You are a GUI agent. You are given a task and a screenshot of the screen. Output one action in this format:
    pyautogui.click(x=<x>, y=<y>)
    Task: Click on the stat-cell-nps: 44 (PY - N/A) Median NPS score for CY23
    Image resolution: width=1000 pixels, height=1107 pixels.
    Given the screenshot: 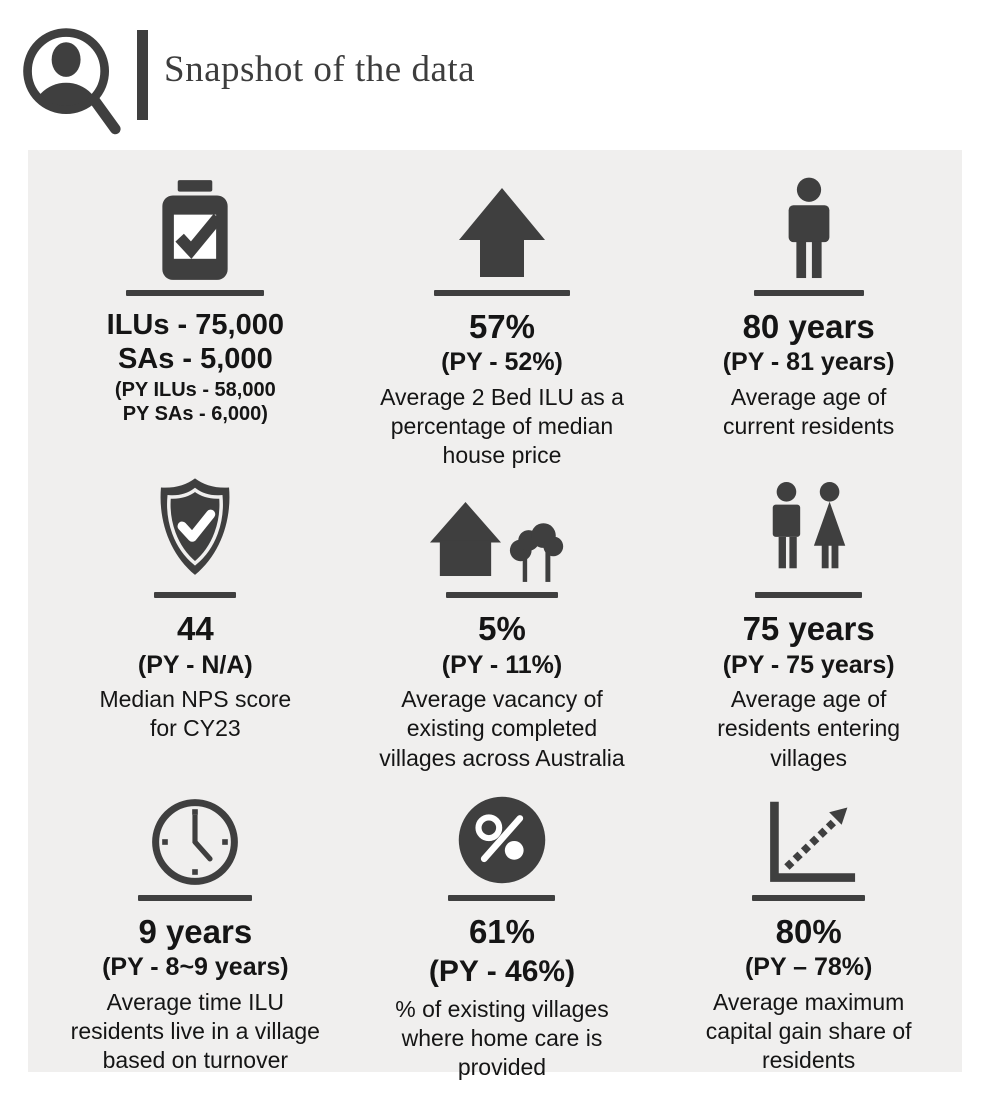 What is the action you would take?
    pyautogui.click(x=195, y=621)
    